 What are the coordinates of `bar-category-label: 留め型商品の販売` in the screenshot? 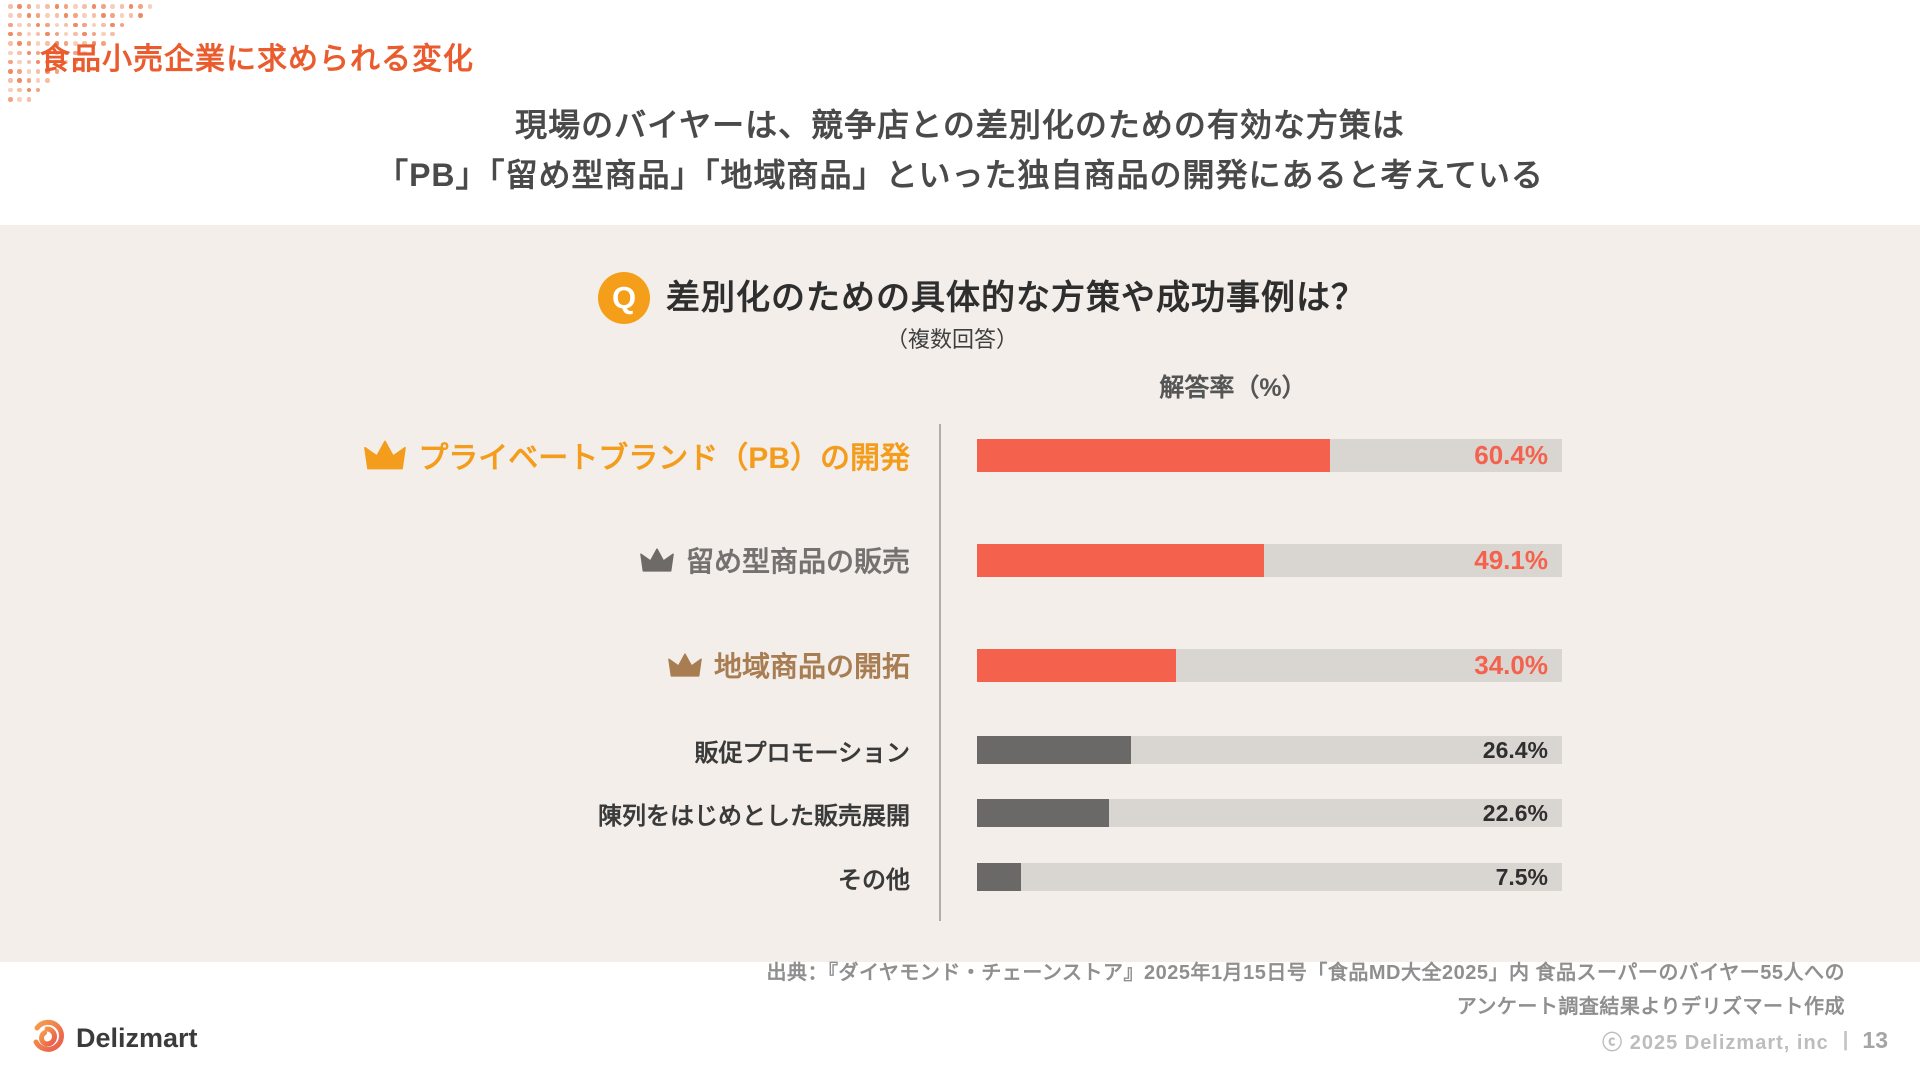 It's located at (775, 560).